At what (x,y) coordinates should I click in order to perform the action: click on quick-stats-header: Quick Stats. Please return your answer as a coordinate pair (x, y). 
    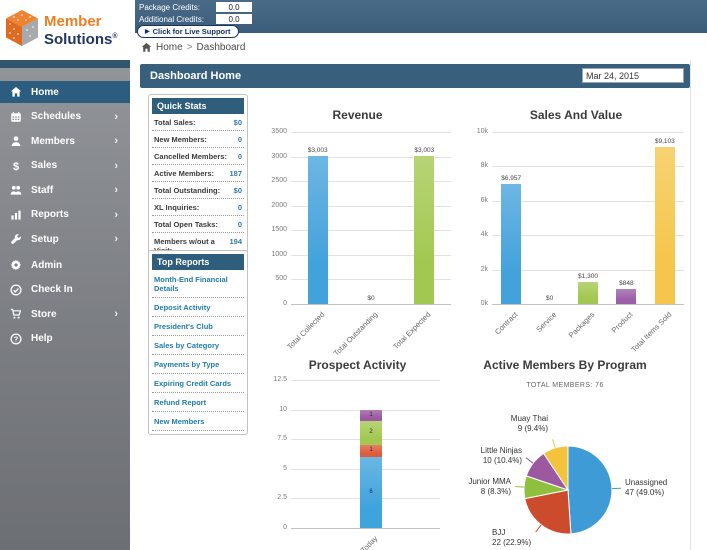
    Looking at the image, I should click on (198, 106).